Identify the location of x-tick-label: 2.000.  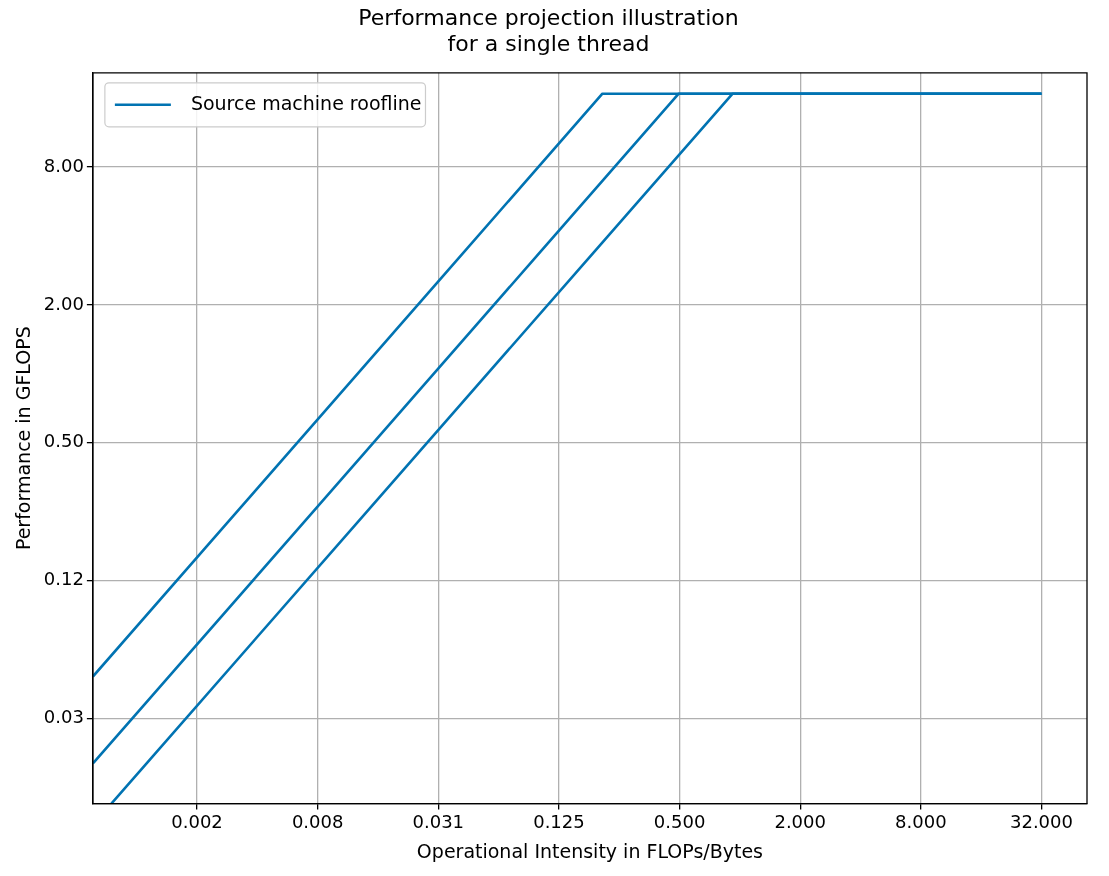
(800, 822).